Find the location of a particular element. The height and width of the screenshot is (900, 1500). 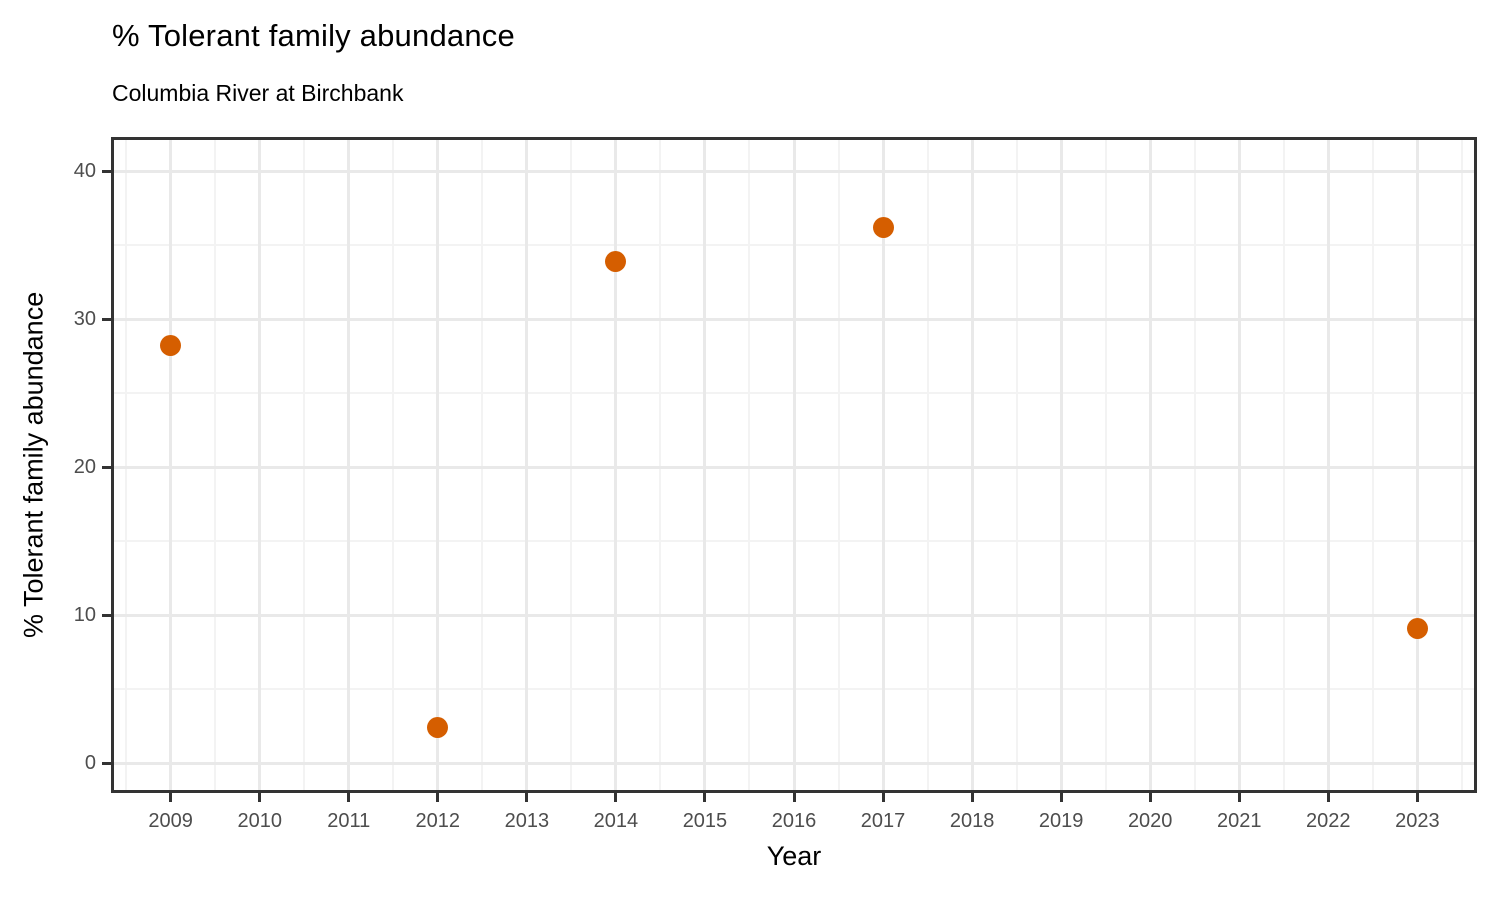

x-tick-label: 2013 is located at coordinates (527, 821).